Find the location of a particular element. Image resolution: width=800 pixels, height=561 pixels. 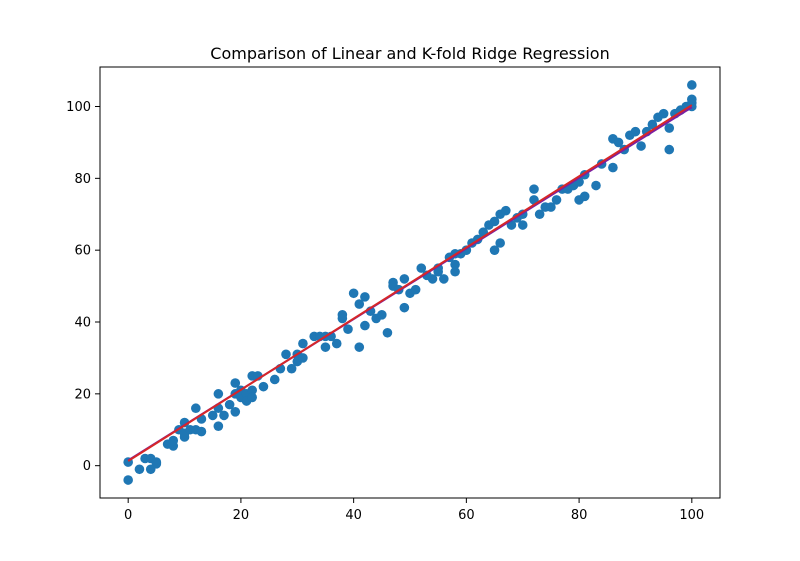

x-tick-label: 60 is located at coordinates (466, 515).